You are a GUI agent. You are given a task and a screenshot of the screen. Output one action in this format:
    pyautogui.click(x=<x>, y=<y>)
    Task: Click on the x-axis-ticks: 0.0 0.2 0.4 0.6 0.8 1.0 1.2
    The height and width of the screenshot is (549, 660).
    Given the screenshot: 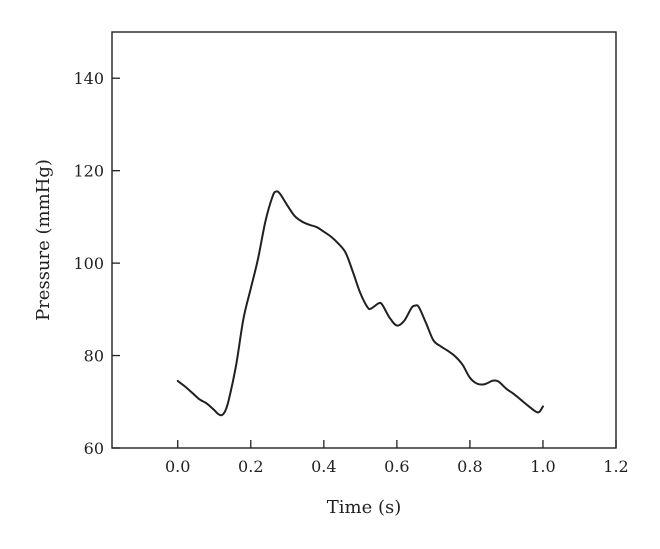 What is the action you would take?
    pyautogui.click(x=397, y=458)
    